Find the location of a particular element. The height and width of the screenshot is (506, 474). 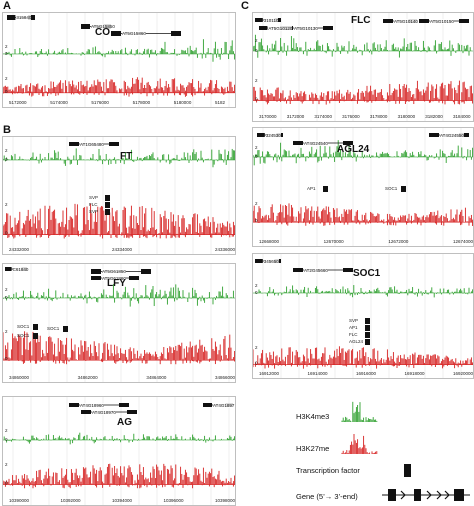

gene-id-label: AT5G15860 is located at coordinates (134, 33).